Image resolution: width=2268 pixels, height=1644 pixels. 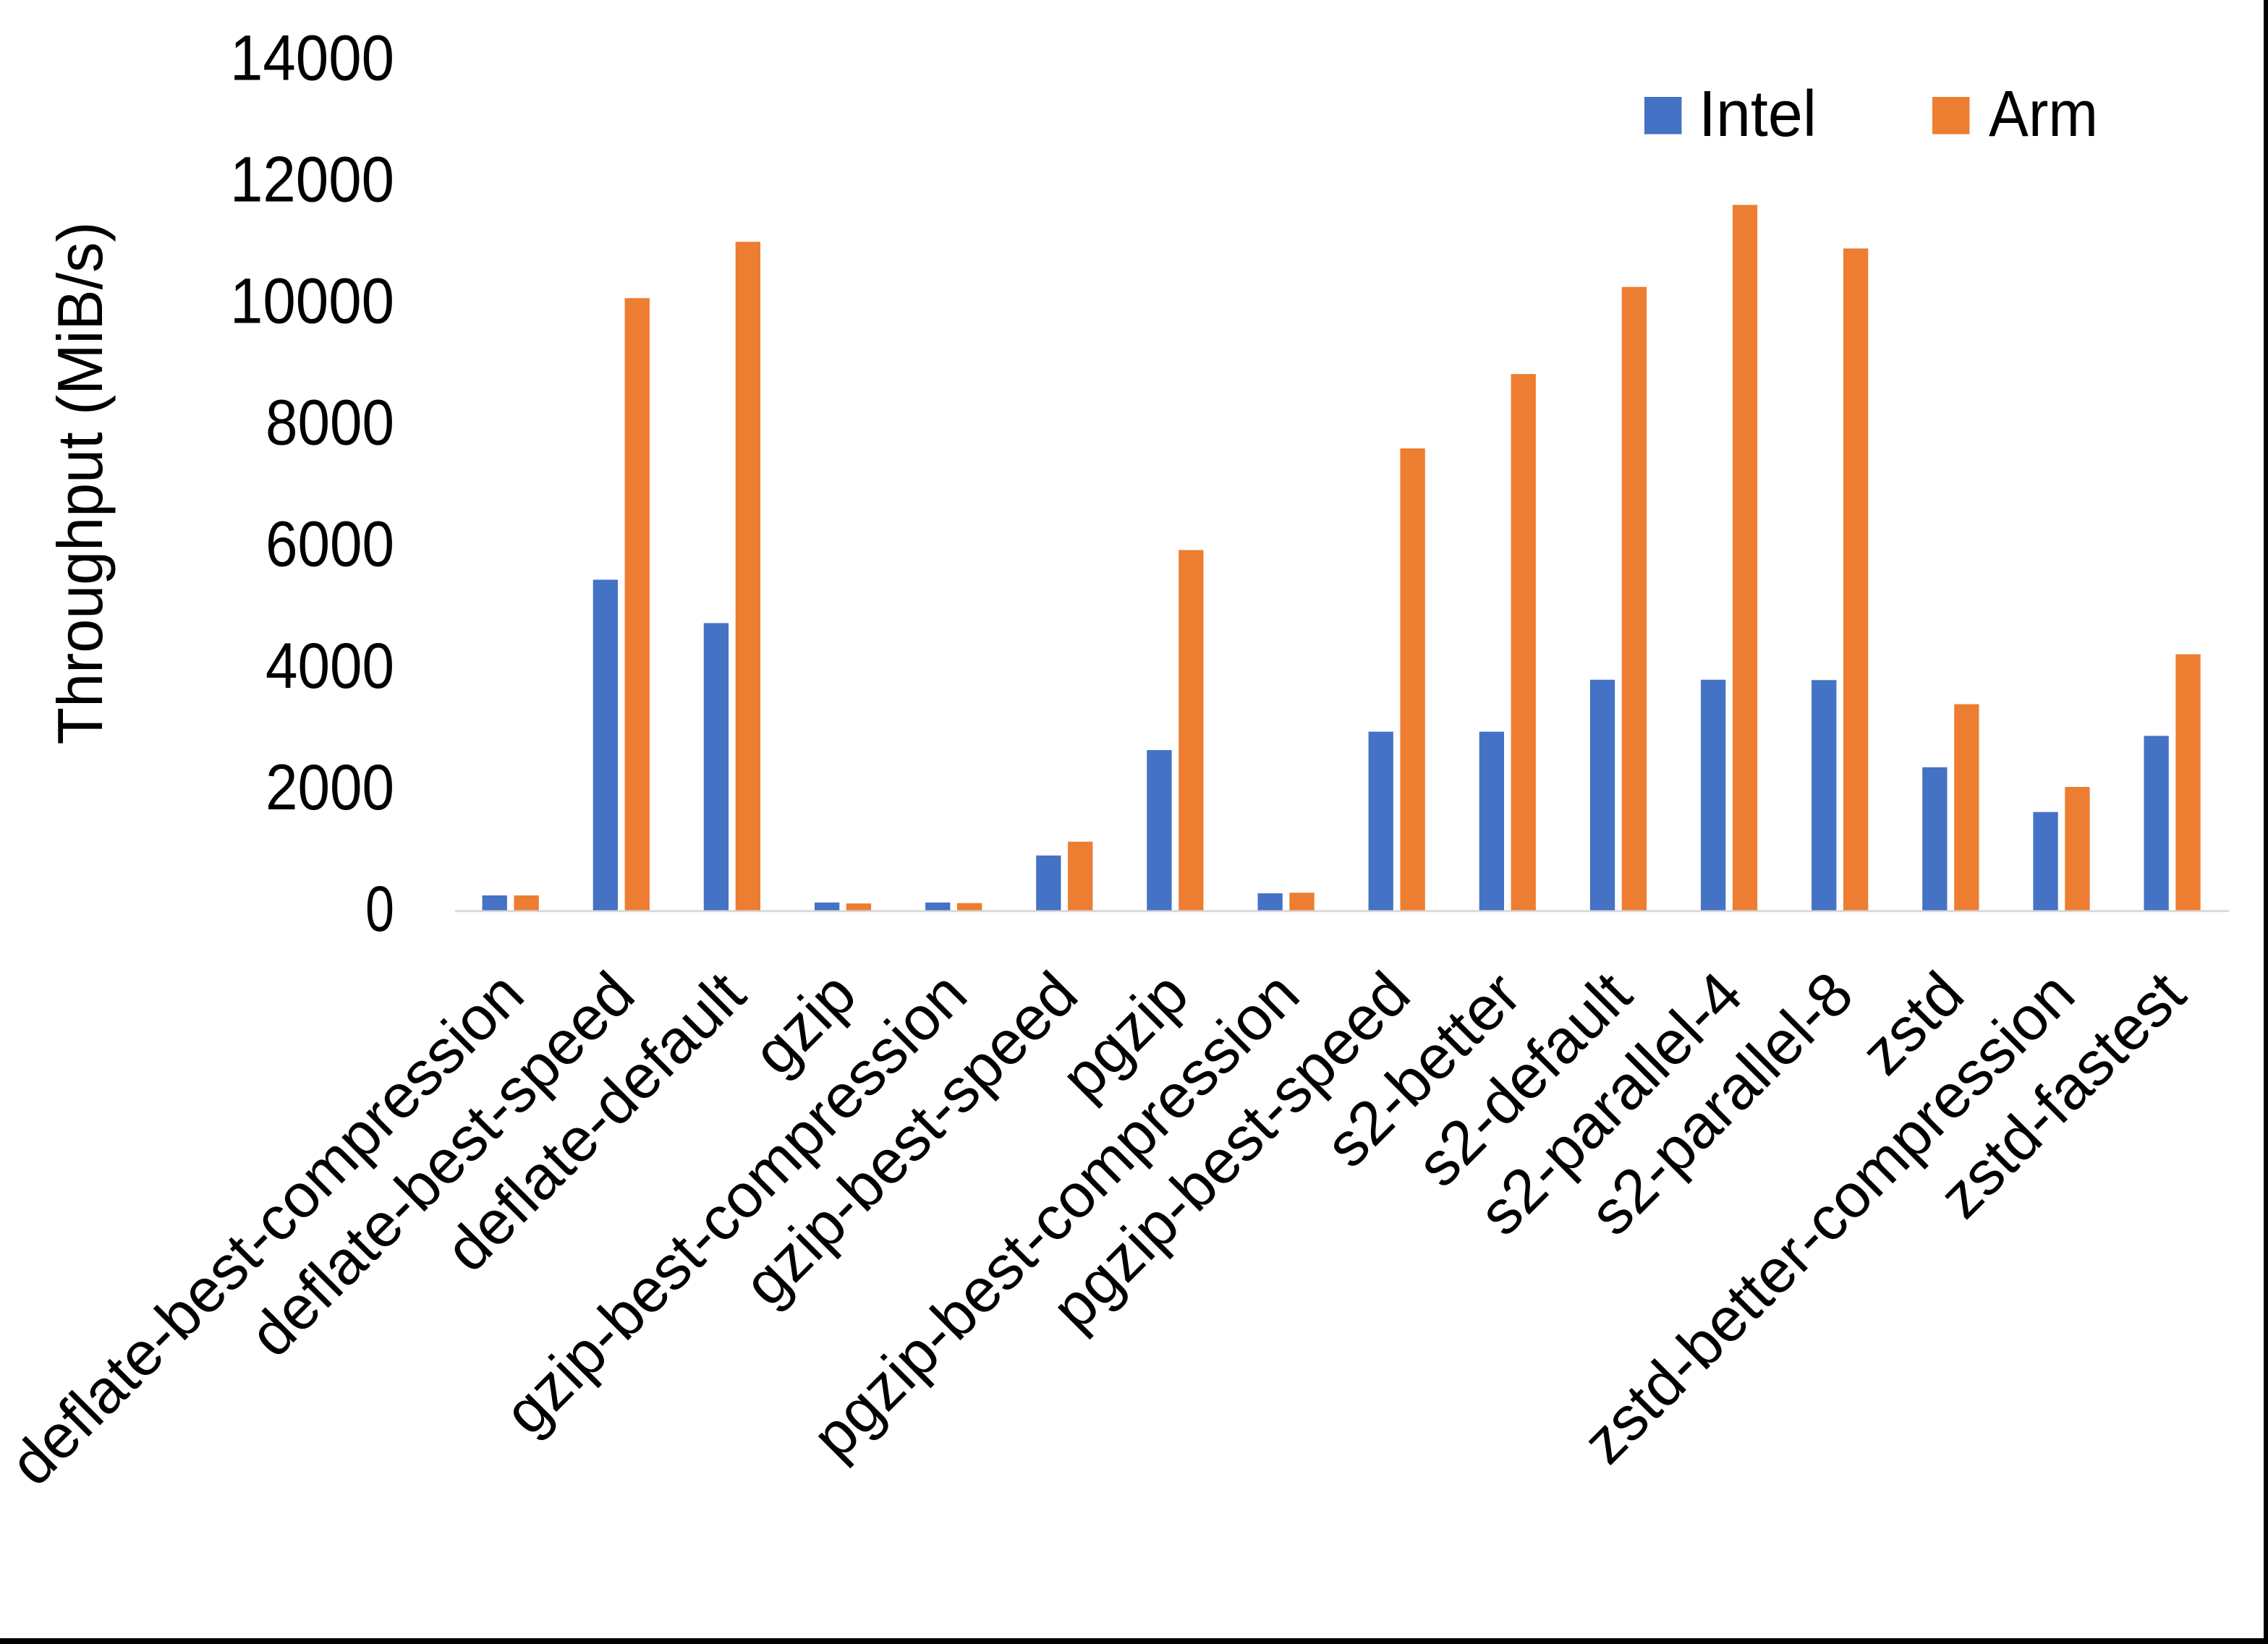 What do you see at coordinates (330, 787) in the screenshot?
I see `svg-text: 2000` at bounding box center [330, 787].